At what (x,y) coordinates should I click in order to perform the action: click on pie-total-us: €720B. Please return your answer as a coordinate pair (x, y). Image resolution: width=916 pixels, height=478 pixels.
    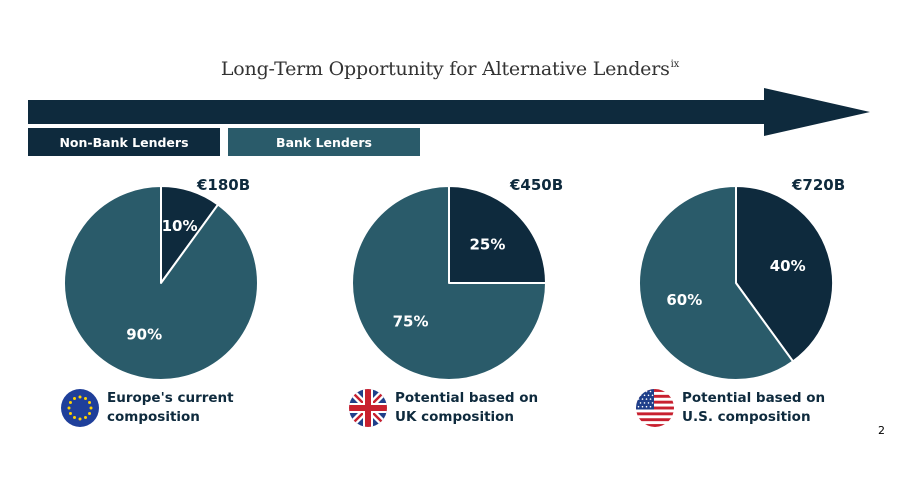
    Looking at the image, I should click on (819, 185).